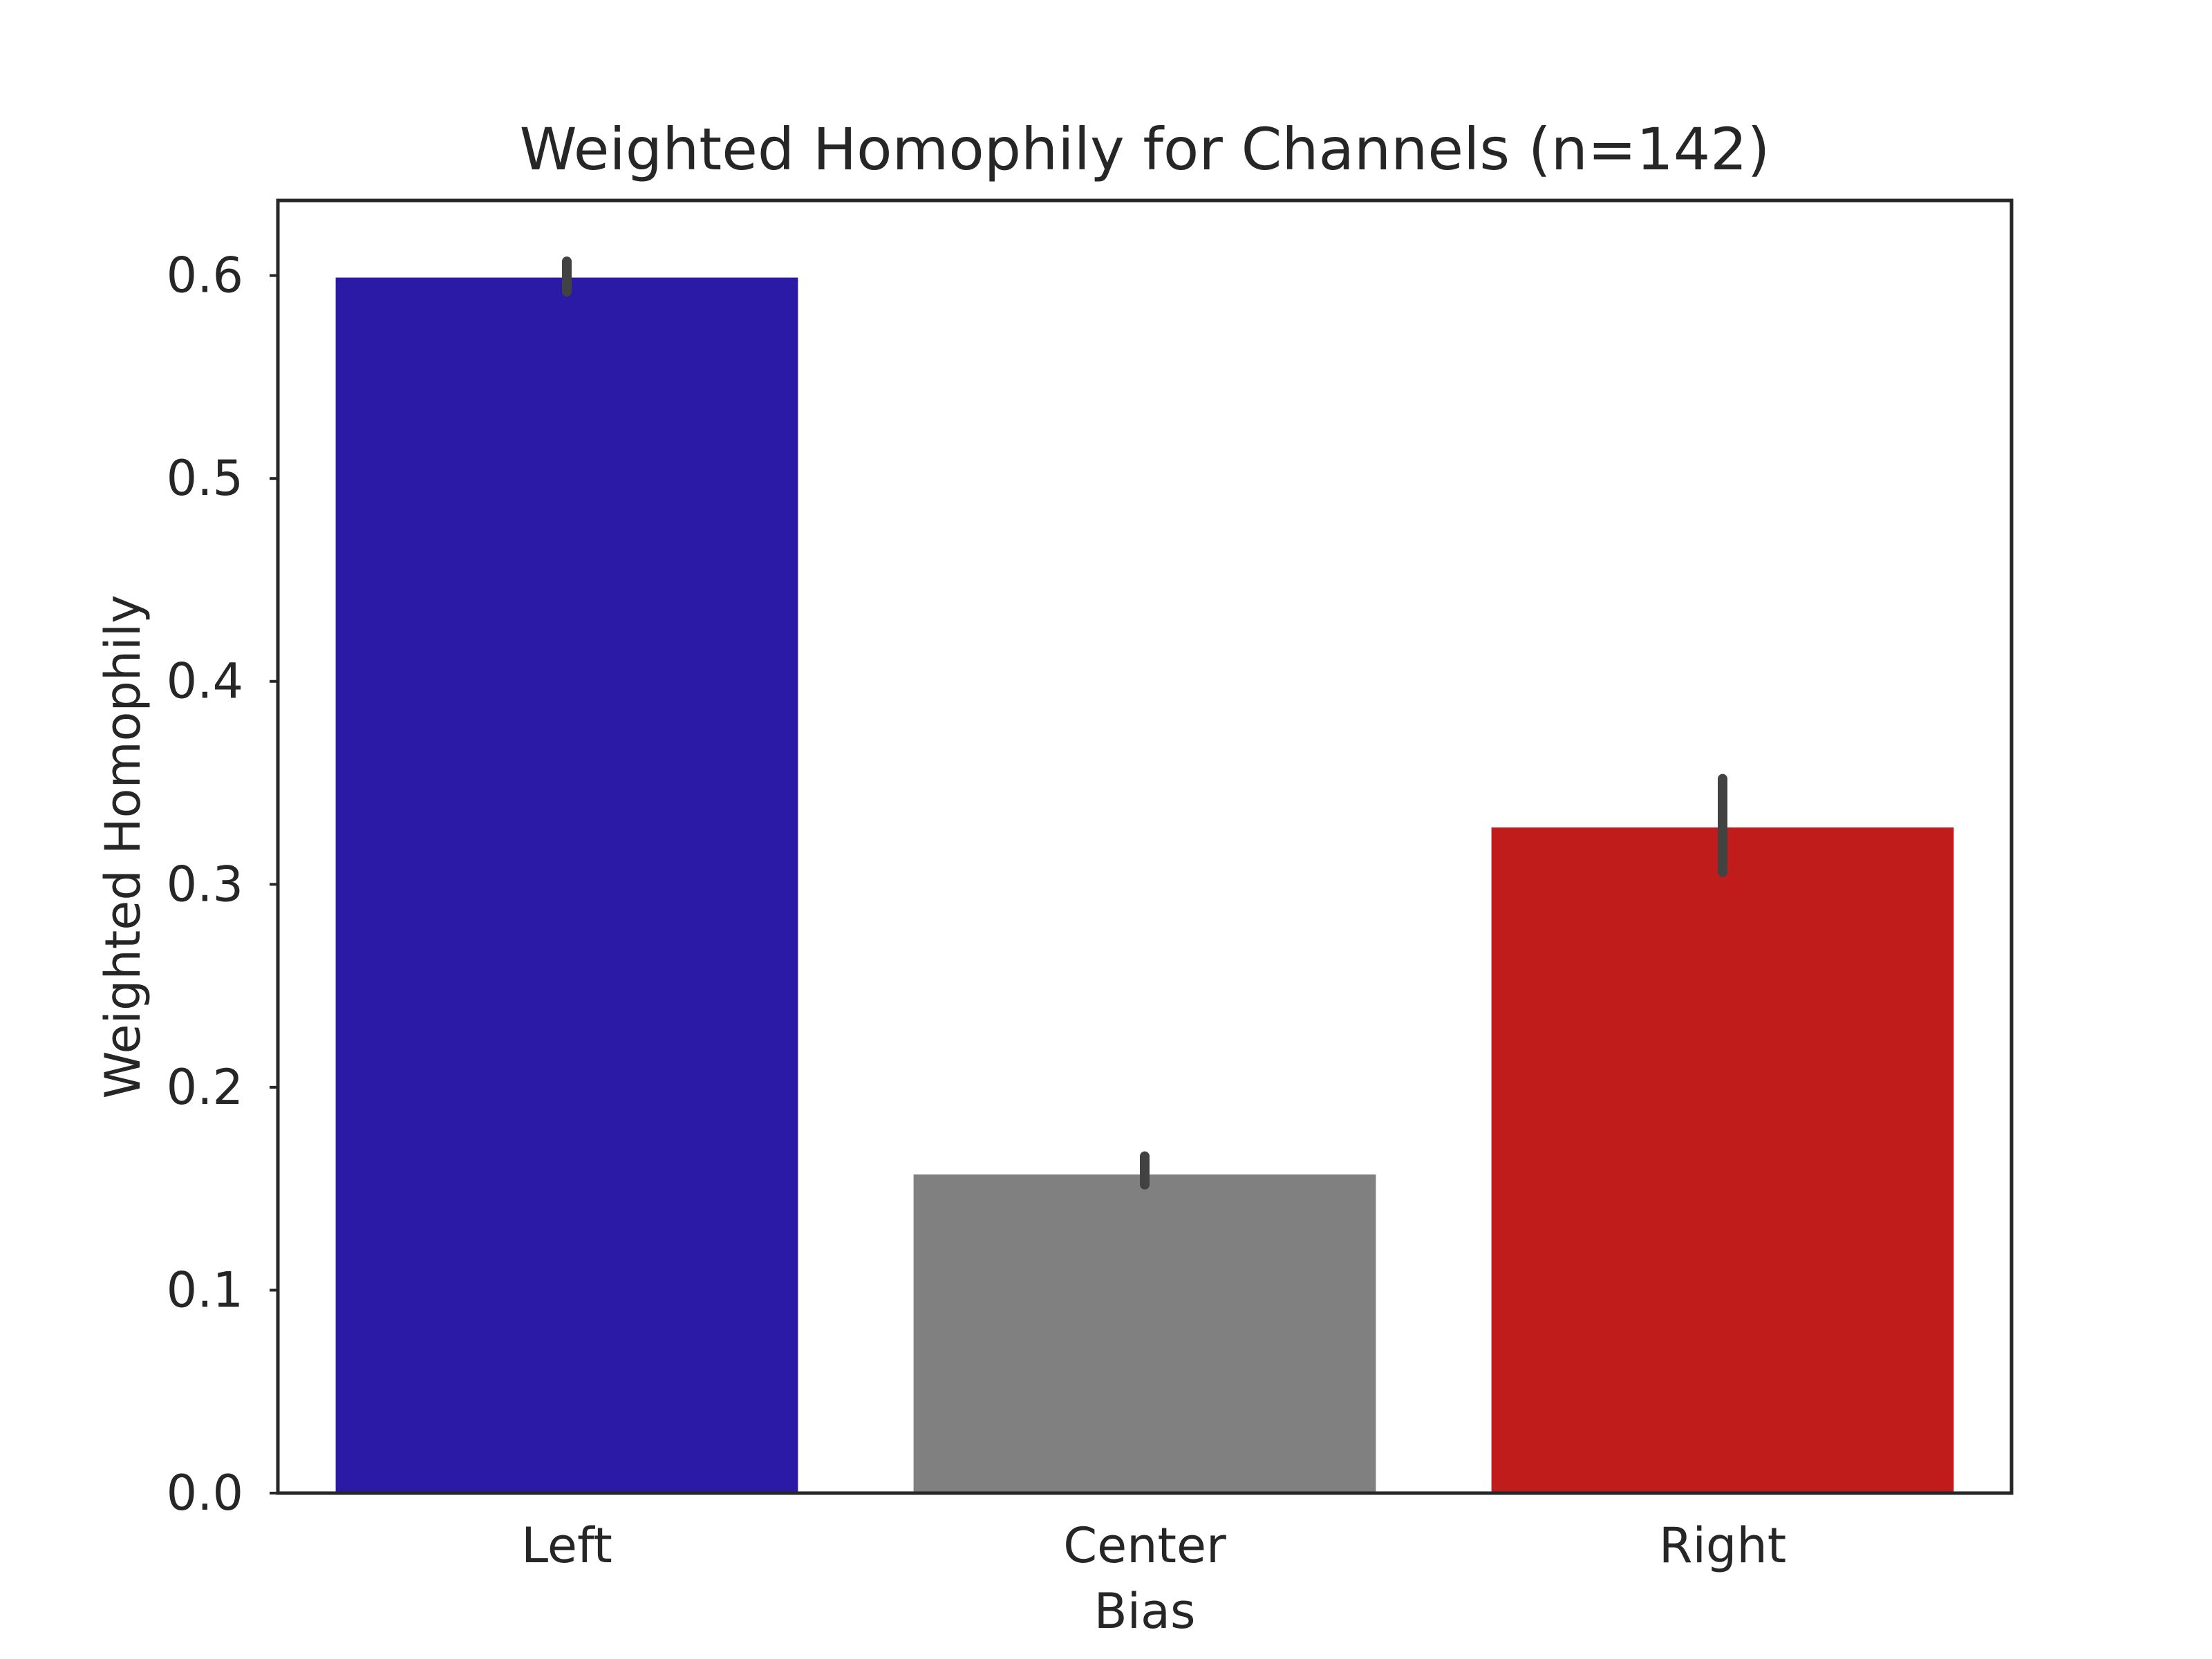 This screenshot has height=1659, width=2212. What do you see at coordinates (205, 1493) in the screenshot?
I see `y-tick-label: 0.0` at bounding box center [205, 1493].